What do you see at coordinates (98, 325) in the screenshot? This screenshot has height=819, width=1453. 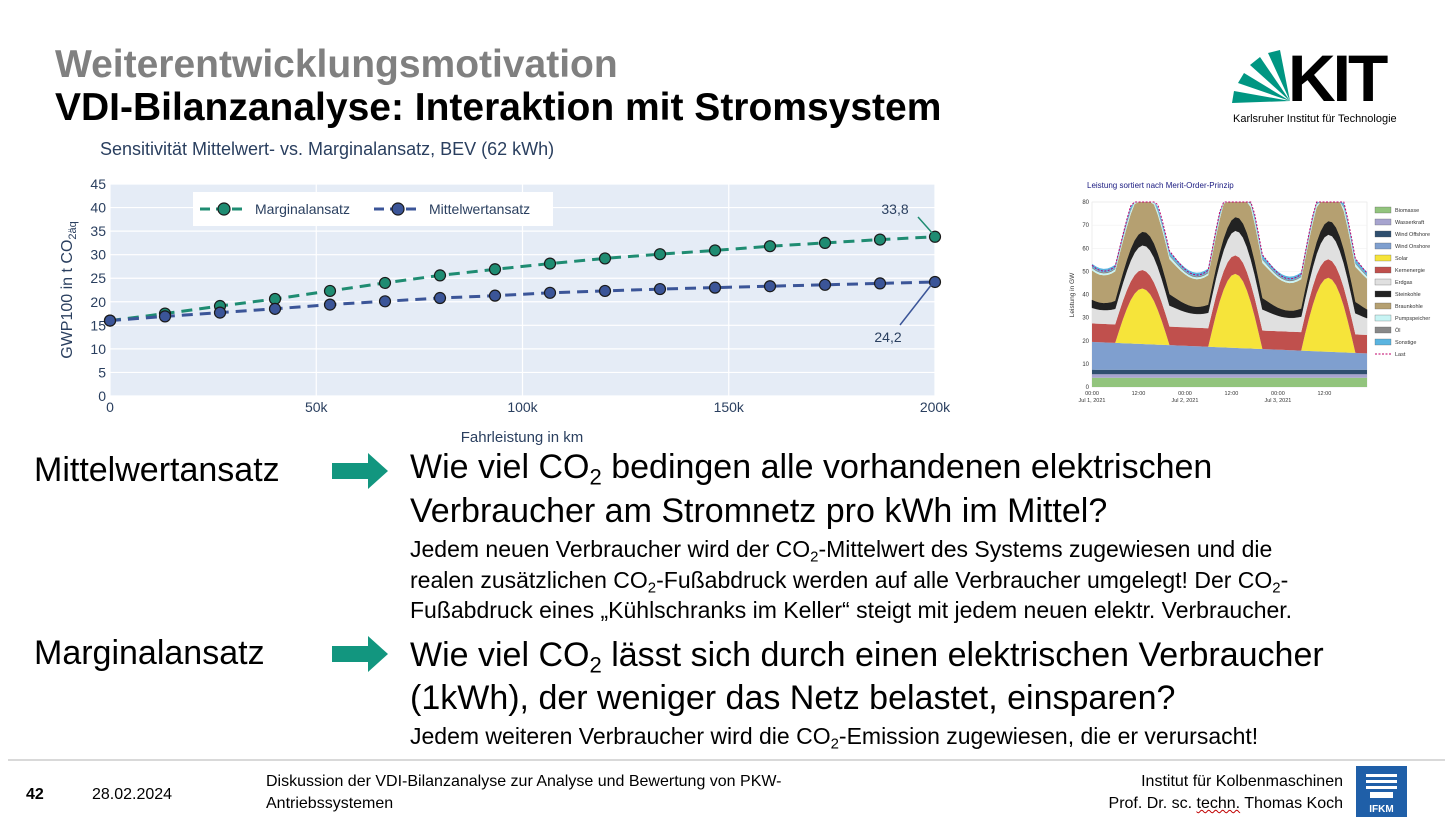 I see `y-tick-label: 15` at bounding box center [98, 325].